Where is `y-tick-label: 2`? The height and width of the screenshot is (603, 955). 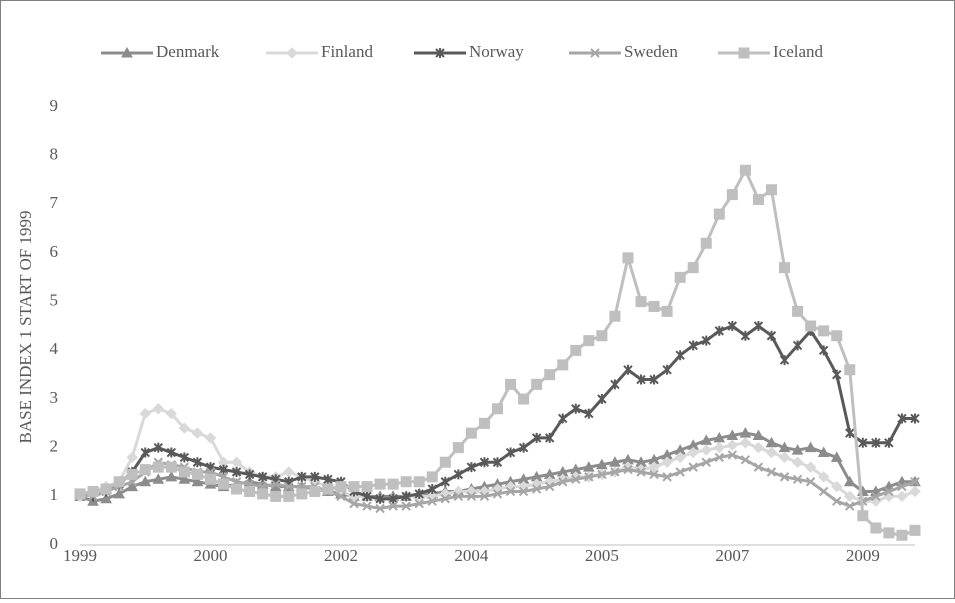 y-tick-label: 2 is located at coordinates (54, 446).